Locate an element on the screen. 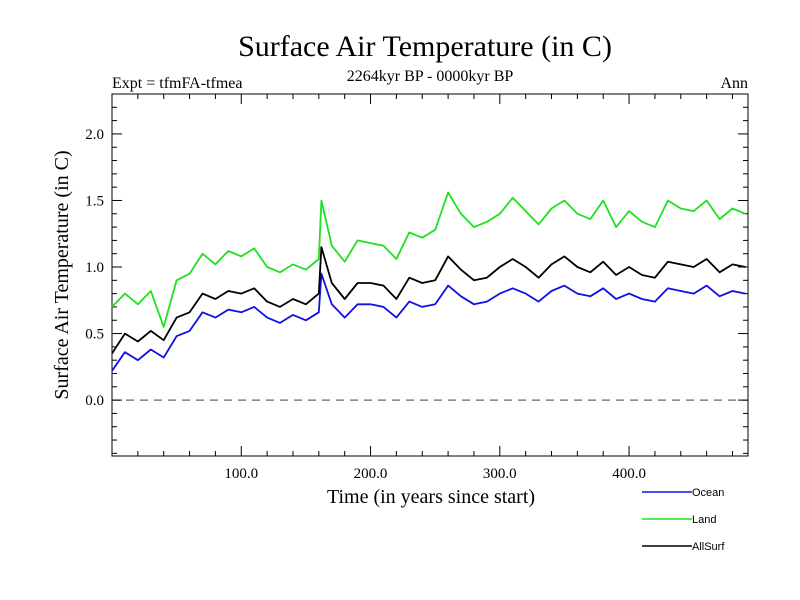 This screenshot has width=800, height=600. experiment-annotation: Expt = tfmFA-tfmea is located at coordinates (177, 83).